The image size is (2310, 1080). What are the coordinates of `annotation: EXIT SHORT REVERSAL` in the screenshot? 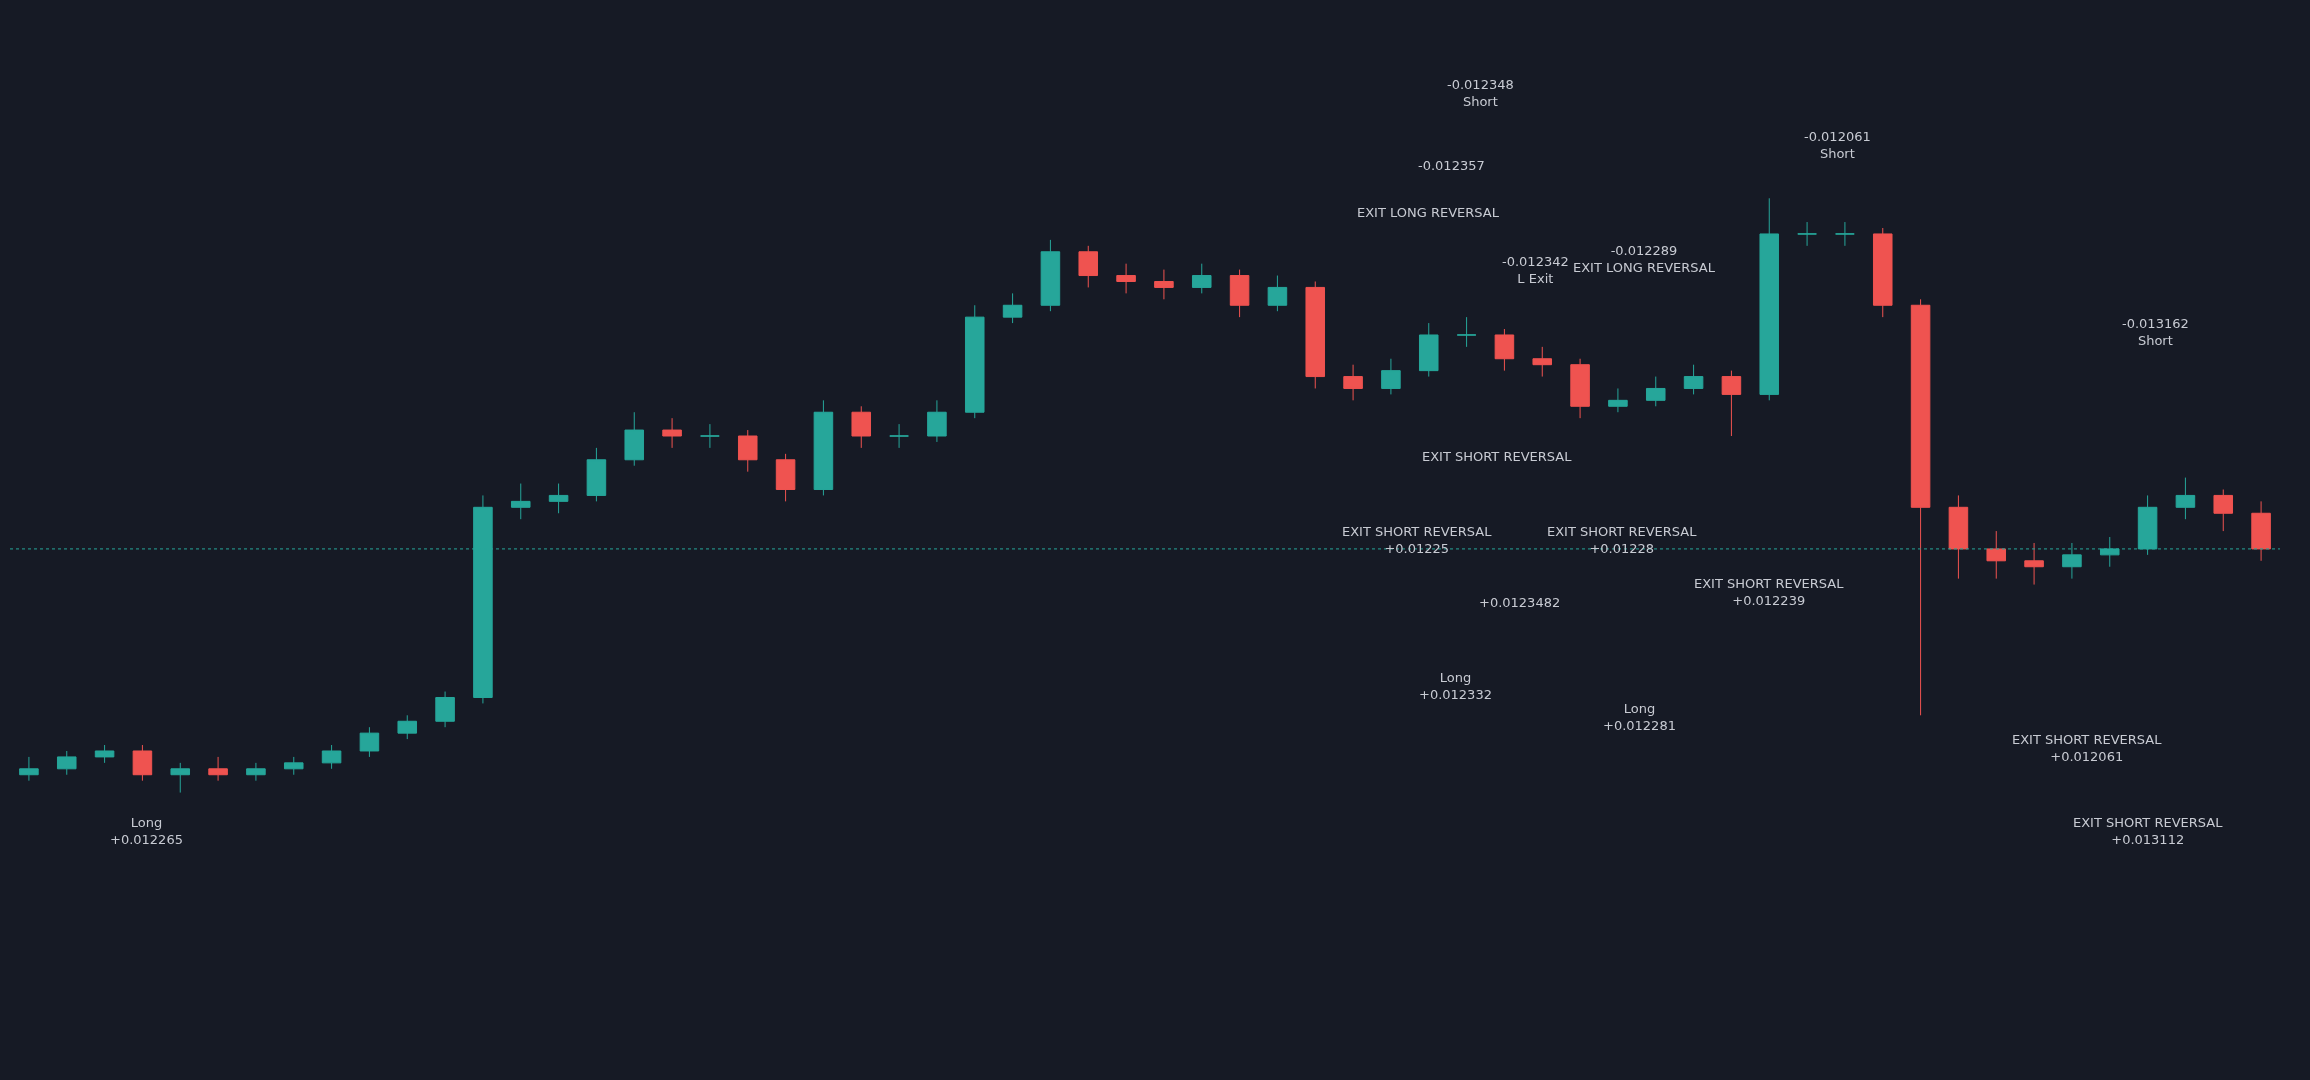 It's located at (1497, 456).